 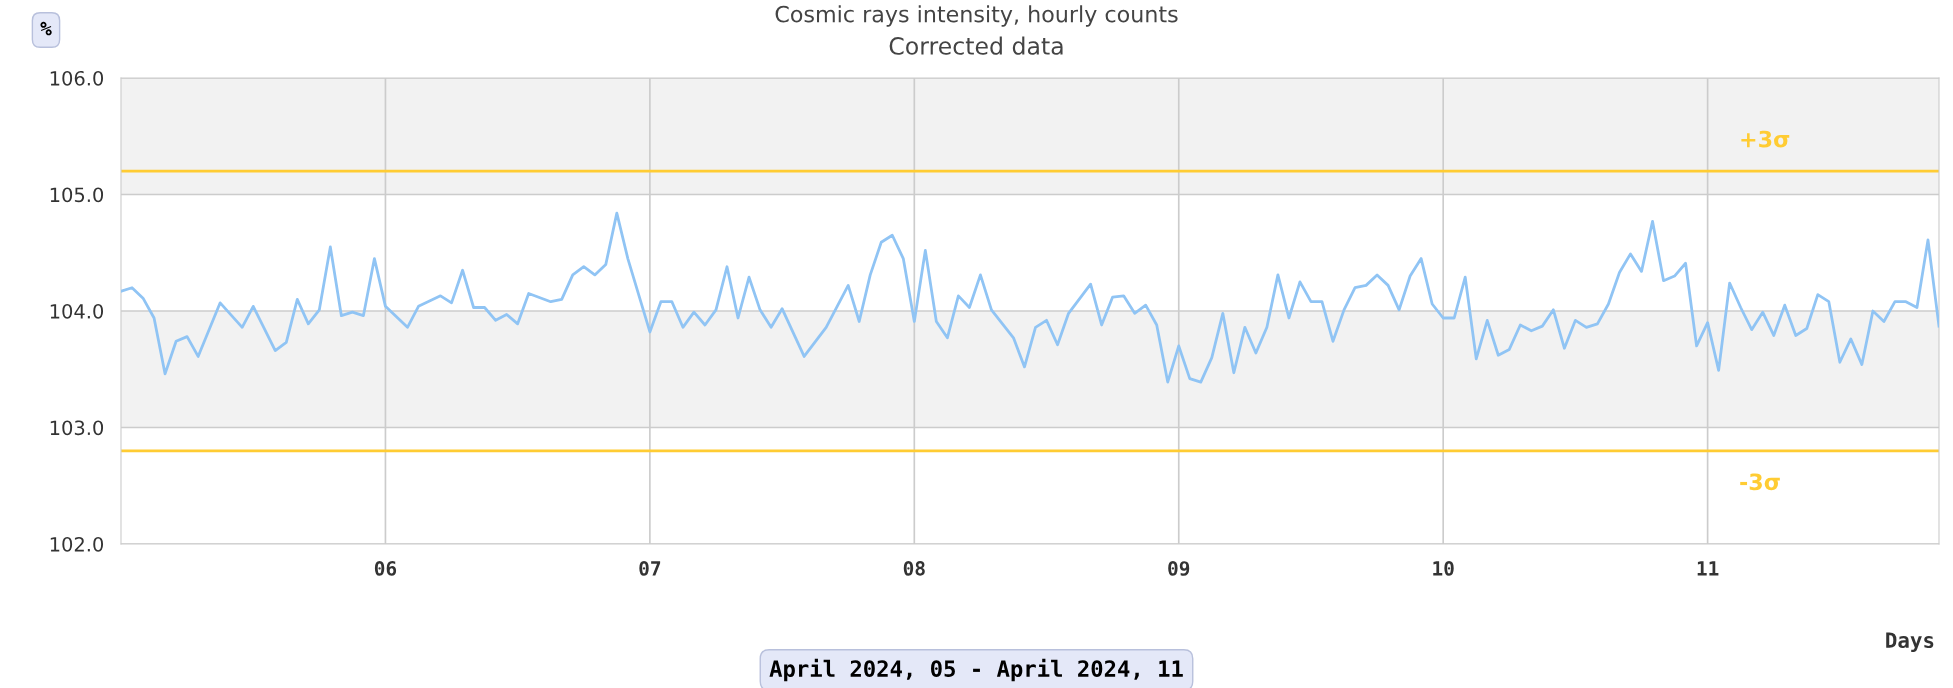 What do you see at coordinates (1910, 642) in the screenshot?
I see `x-axis-title: Days` at bounding box center [1910, 642].